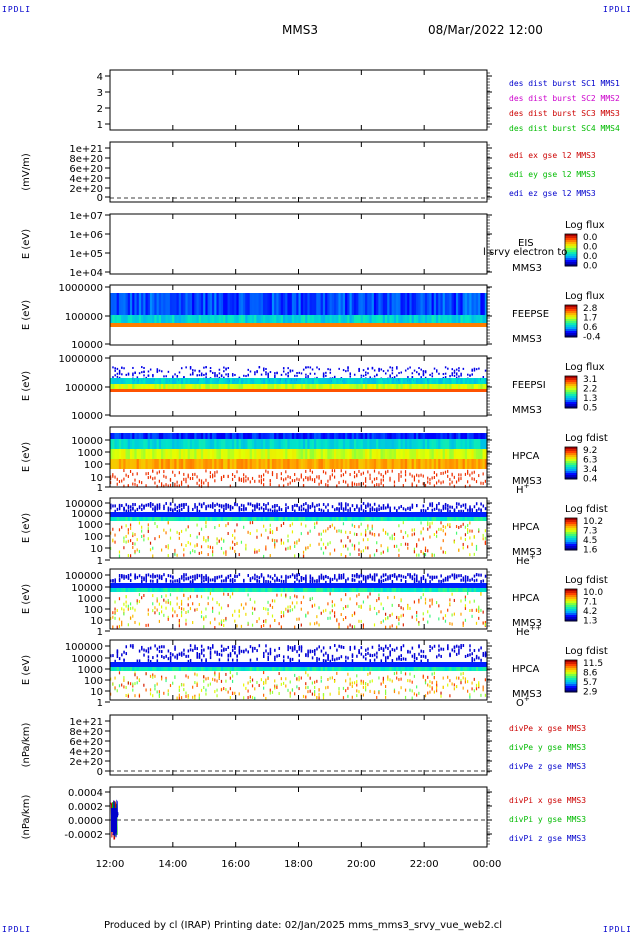 The height and width of the screenshot is (934, 630). I want to click on y-tick-label: 1e+04, so click(86, 273).